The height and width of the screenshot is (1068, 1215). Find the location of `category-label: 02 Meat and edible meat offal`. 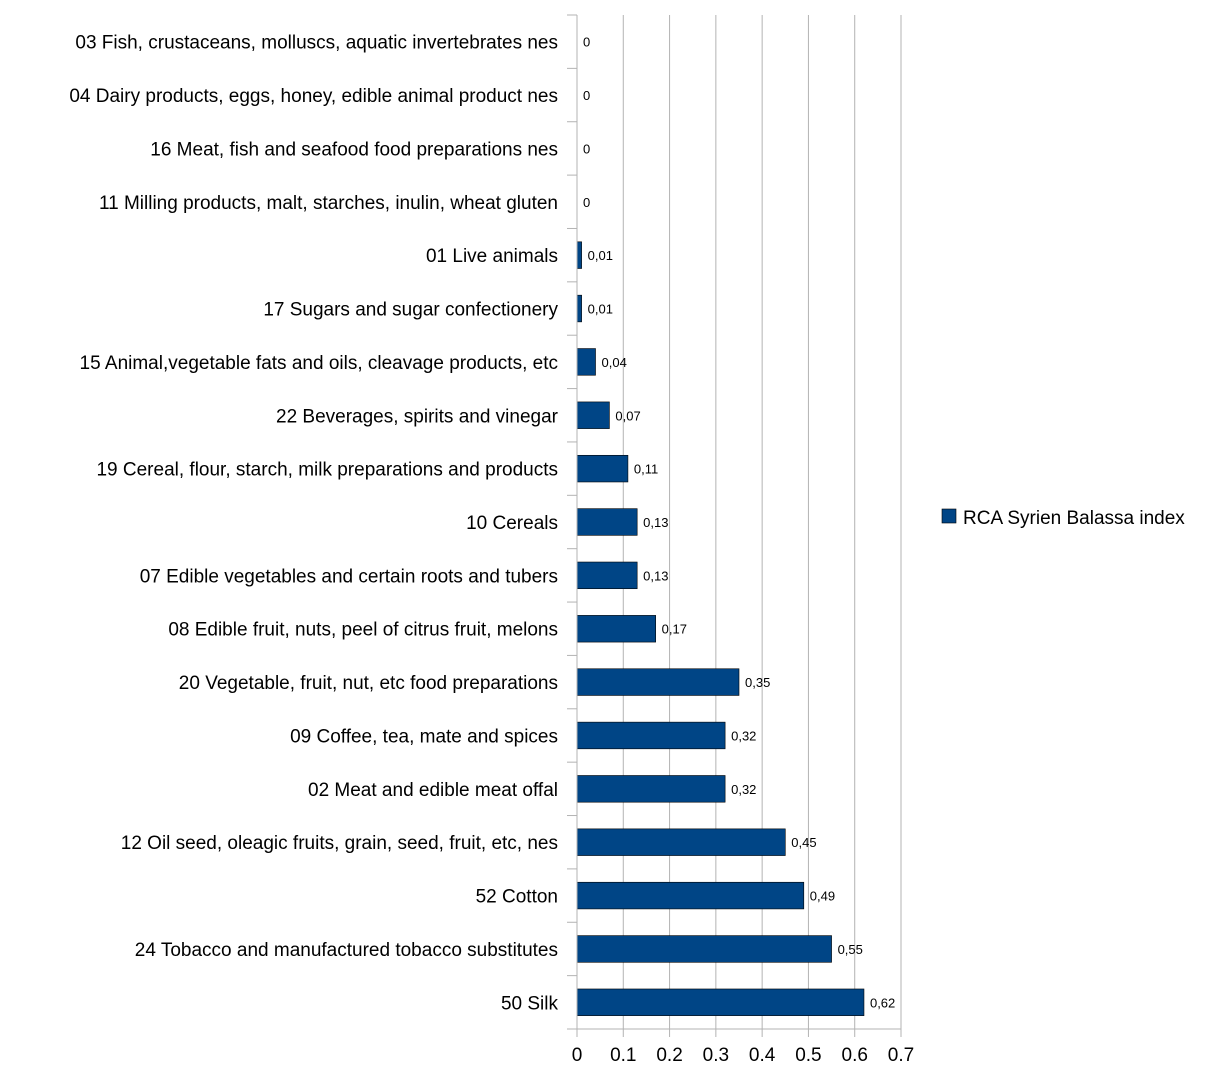

category-label: 02 Meat and edible meat offal is located at coordinates (433, 790).